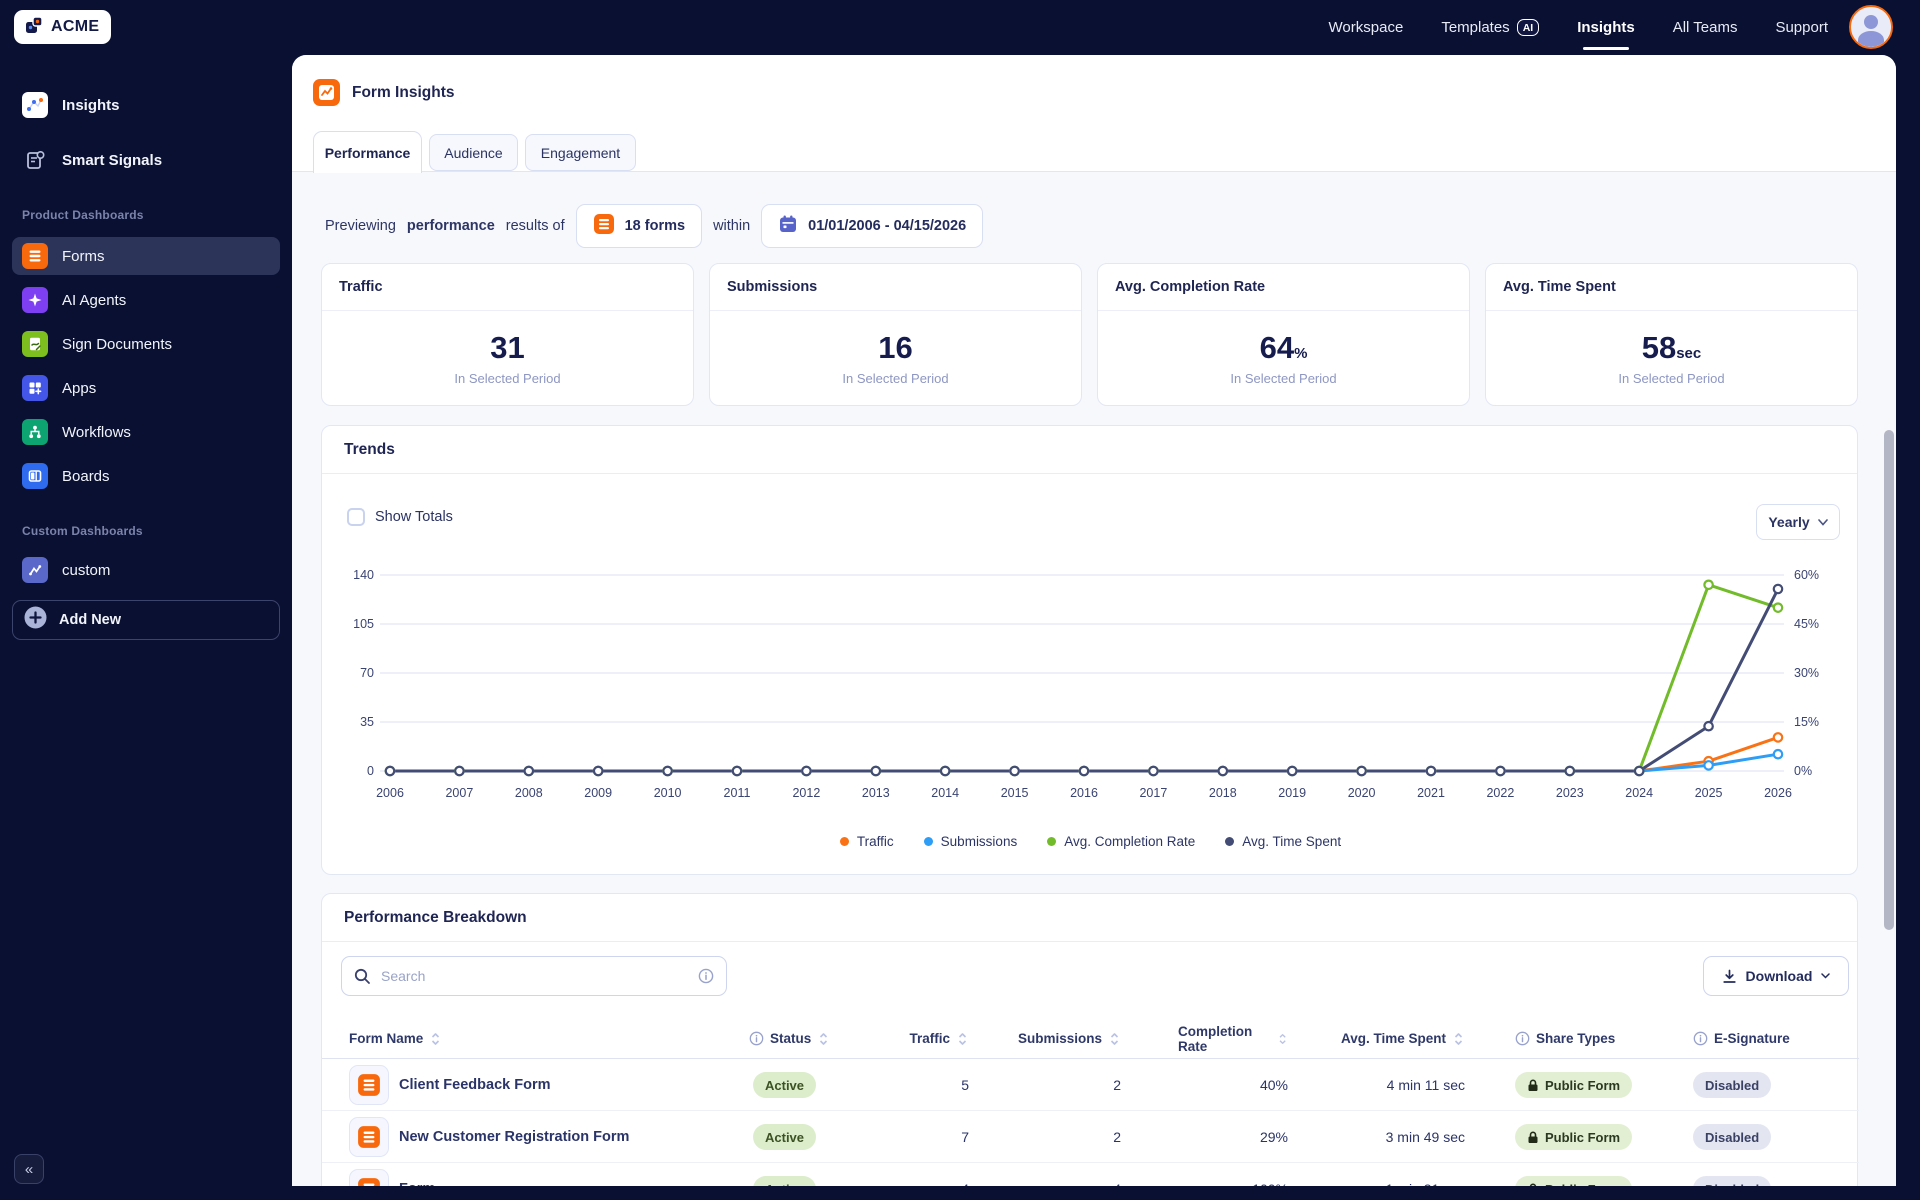 The image size is (1920, 1200). What do you see at coordinates (965, 1085) in the screenshot?
I see `traffic-value: 5` at bounding box center [965, 1085].